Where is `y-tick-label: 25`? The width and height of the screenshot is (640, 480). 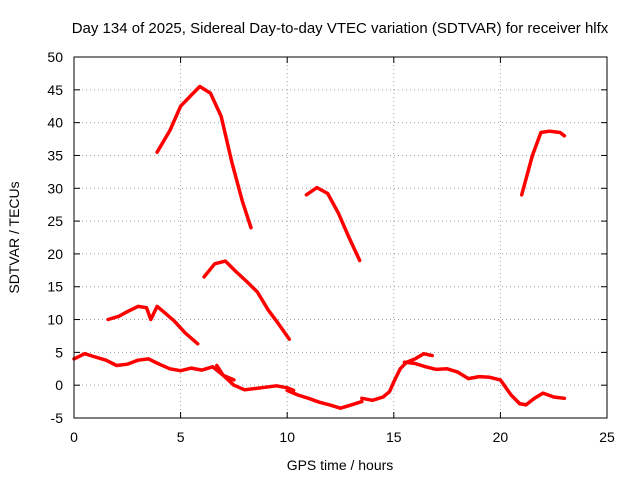 y-tick-label: 25 is located at coordinates (55, 221).